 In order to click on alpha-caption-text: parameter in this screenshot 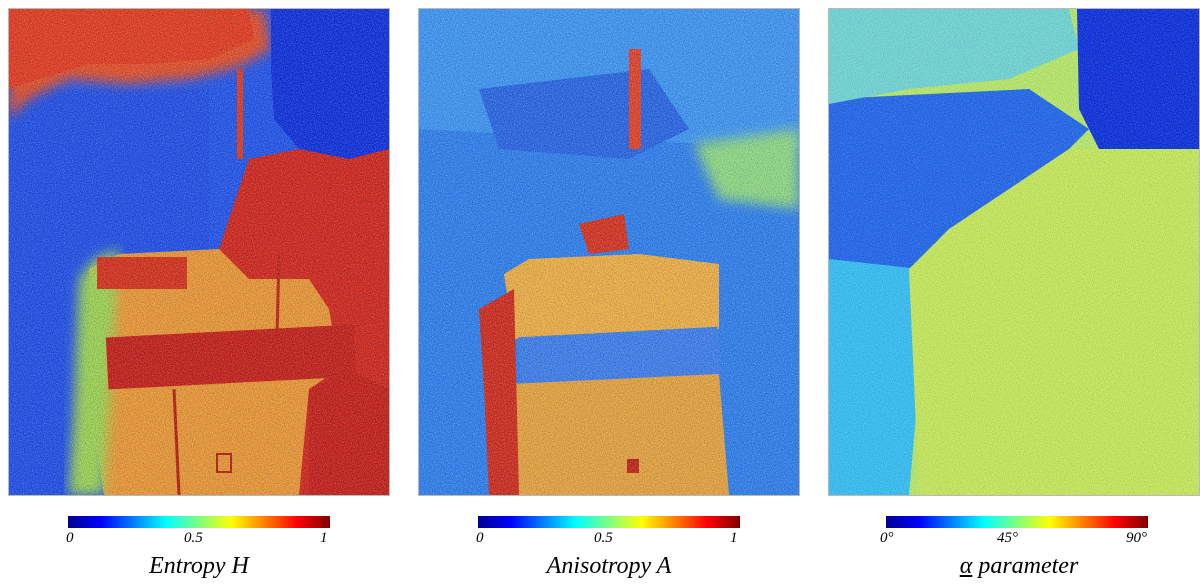, I will do `click(1025, 566)`.